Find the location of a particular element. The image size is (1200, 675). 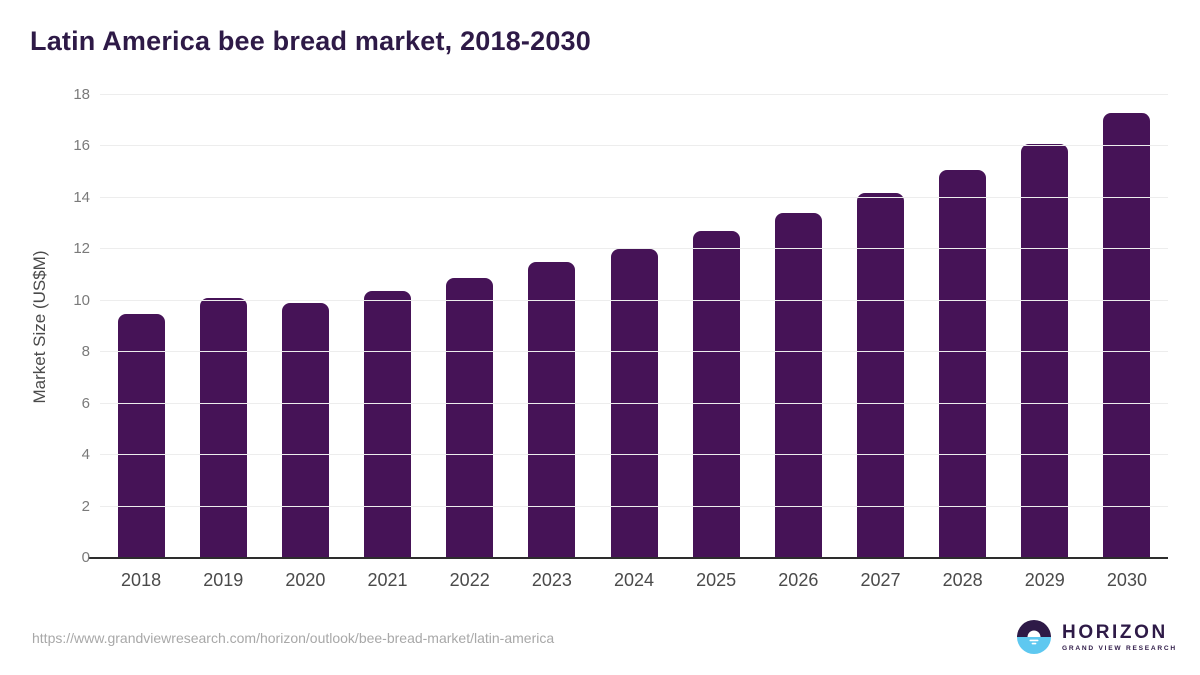

bar-2027 is located at coordinates (880, 375).